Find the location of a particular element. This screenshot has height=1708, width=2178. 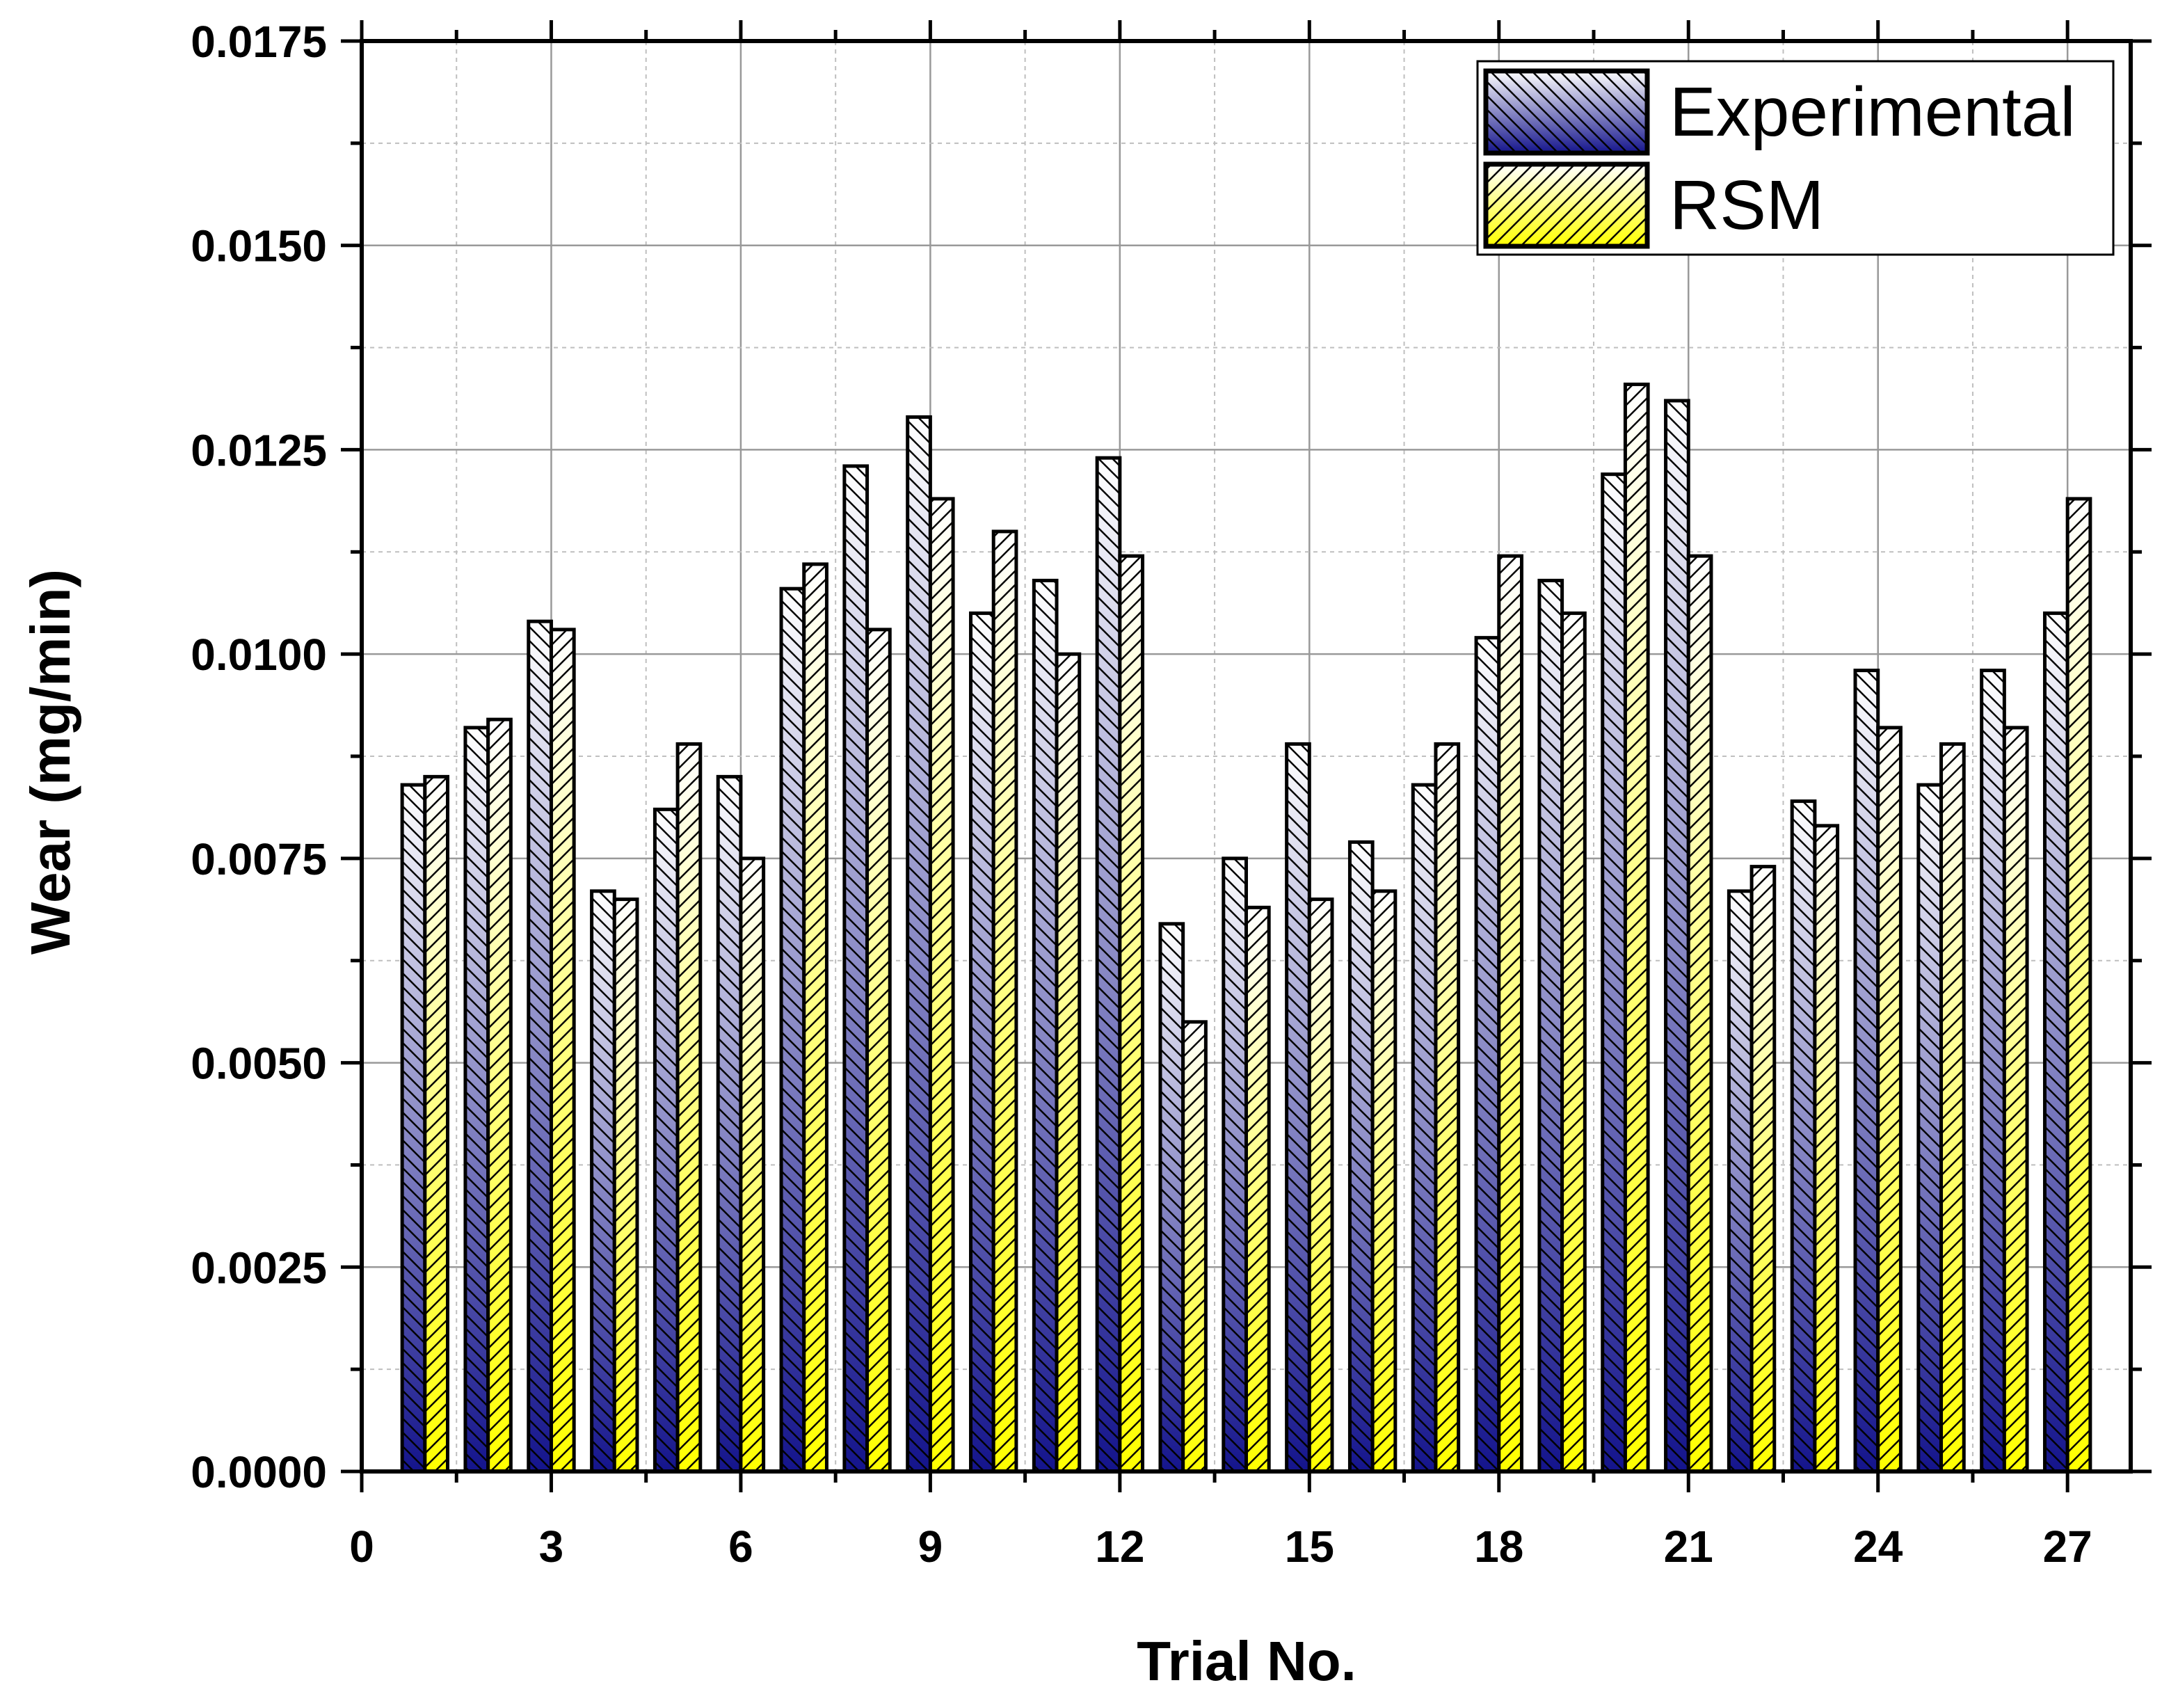

x-tick-label: 27 is located at coordinates (2067, 1547).